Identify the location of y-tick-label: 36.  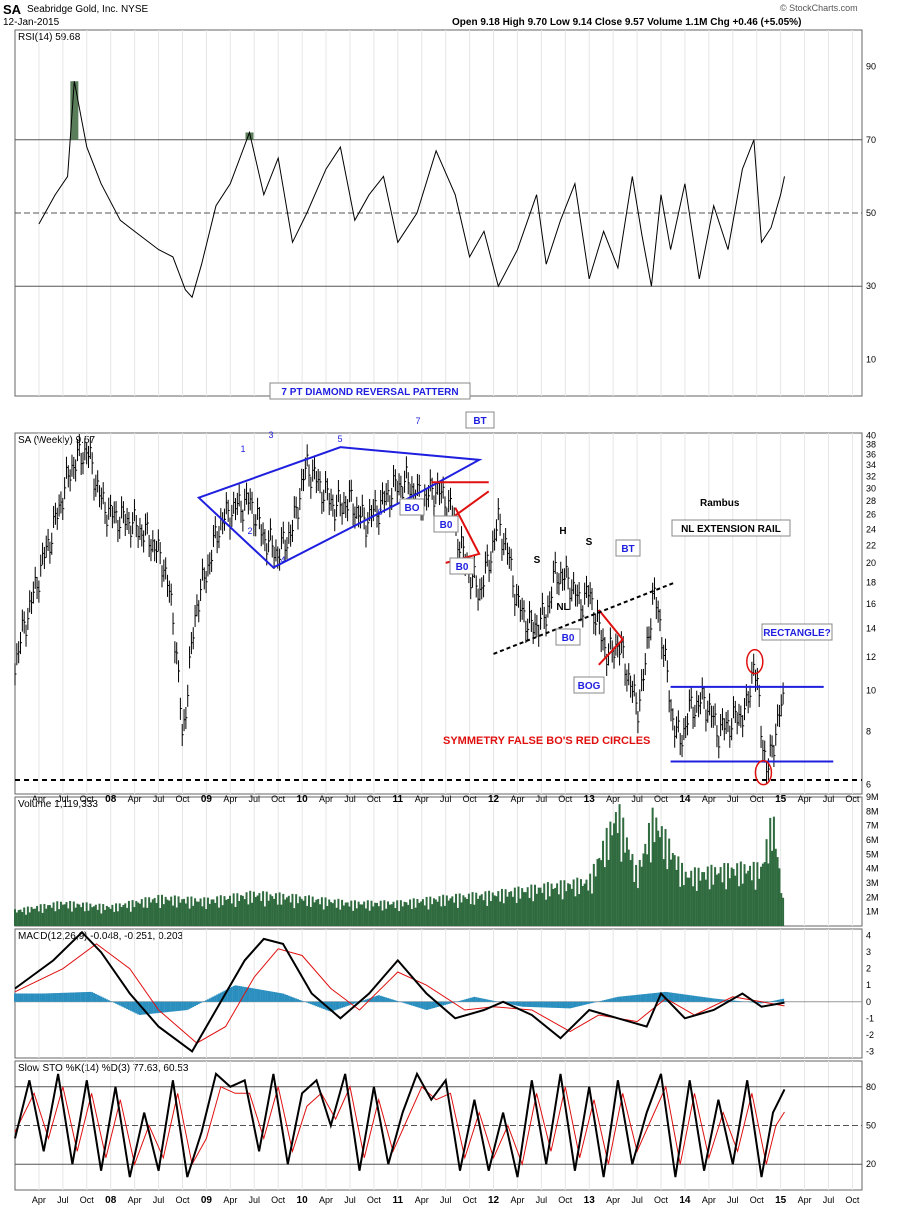
(871, 455).